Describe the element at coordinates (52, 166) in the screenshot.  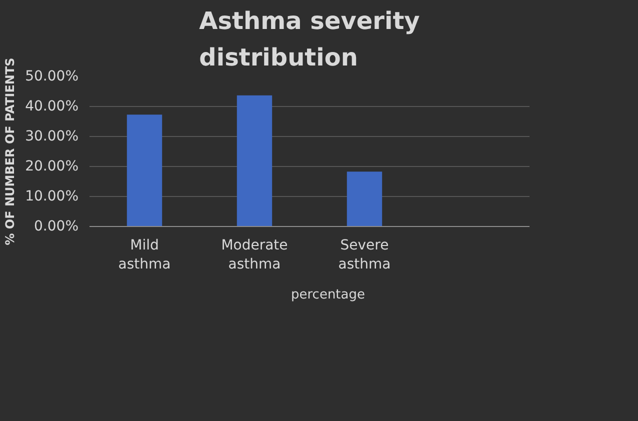
I see `y-tick-label: 20.00%` at that location.